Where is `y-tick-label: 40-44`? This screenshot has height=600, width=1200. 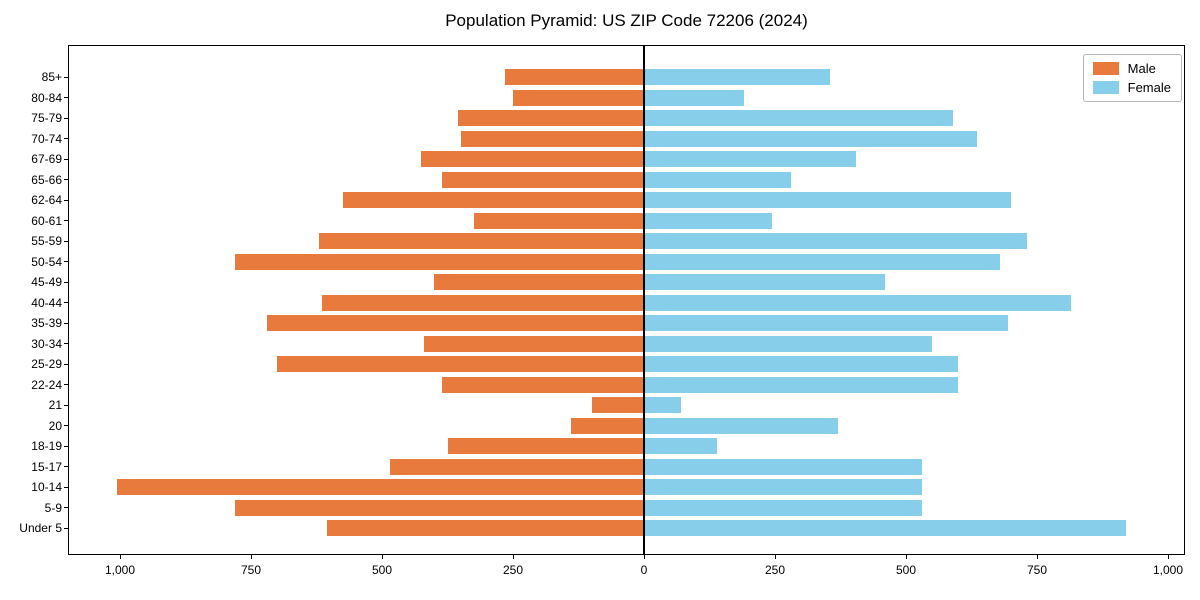
y-tick-label: 40-44 is located at coordinates (46, 302).